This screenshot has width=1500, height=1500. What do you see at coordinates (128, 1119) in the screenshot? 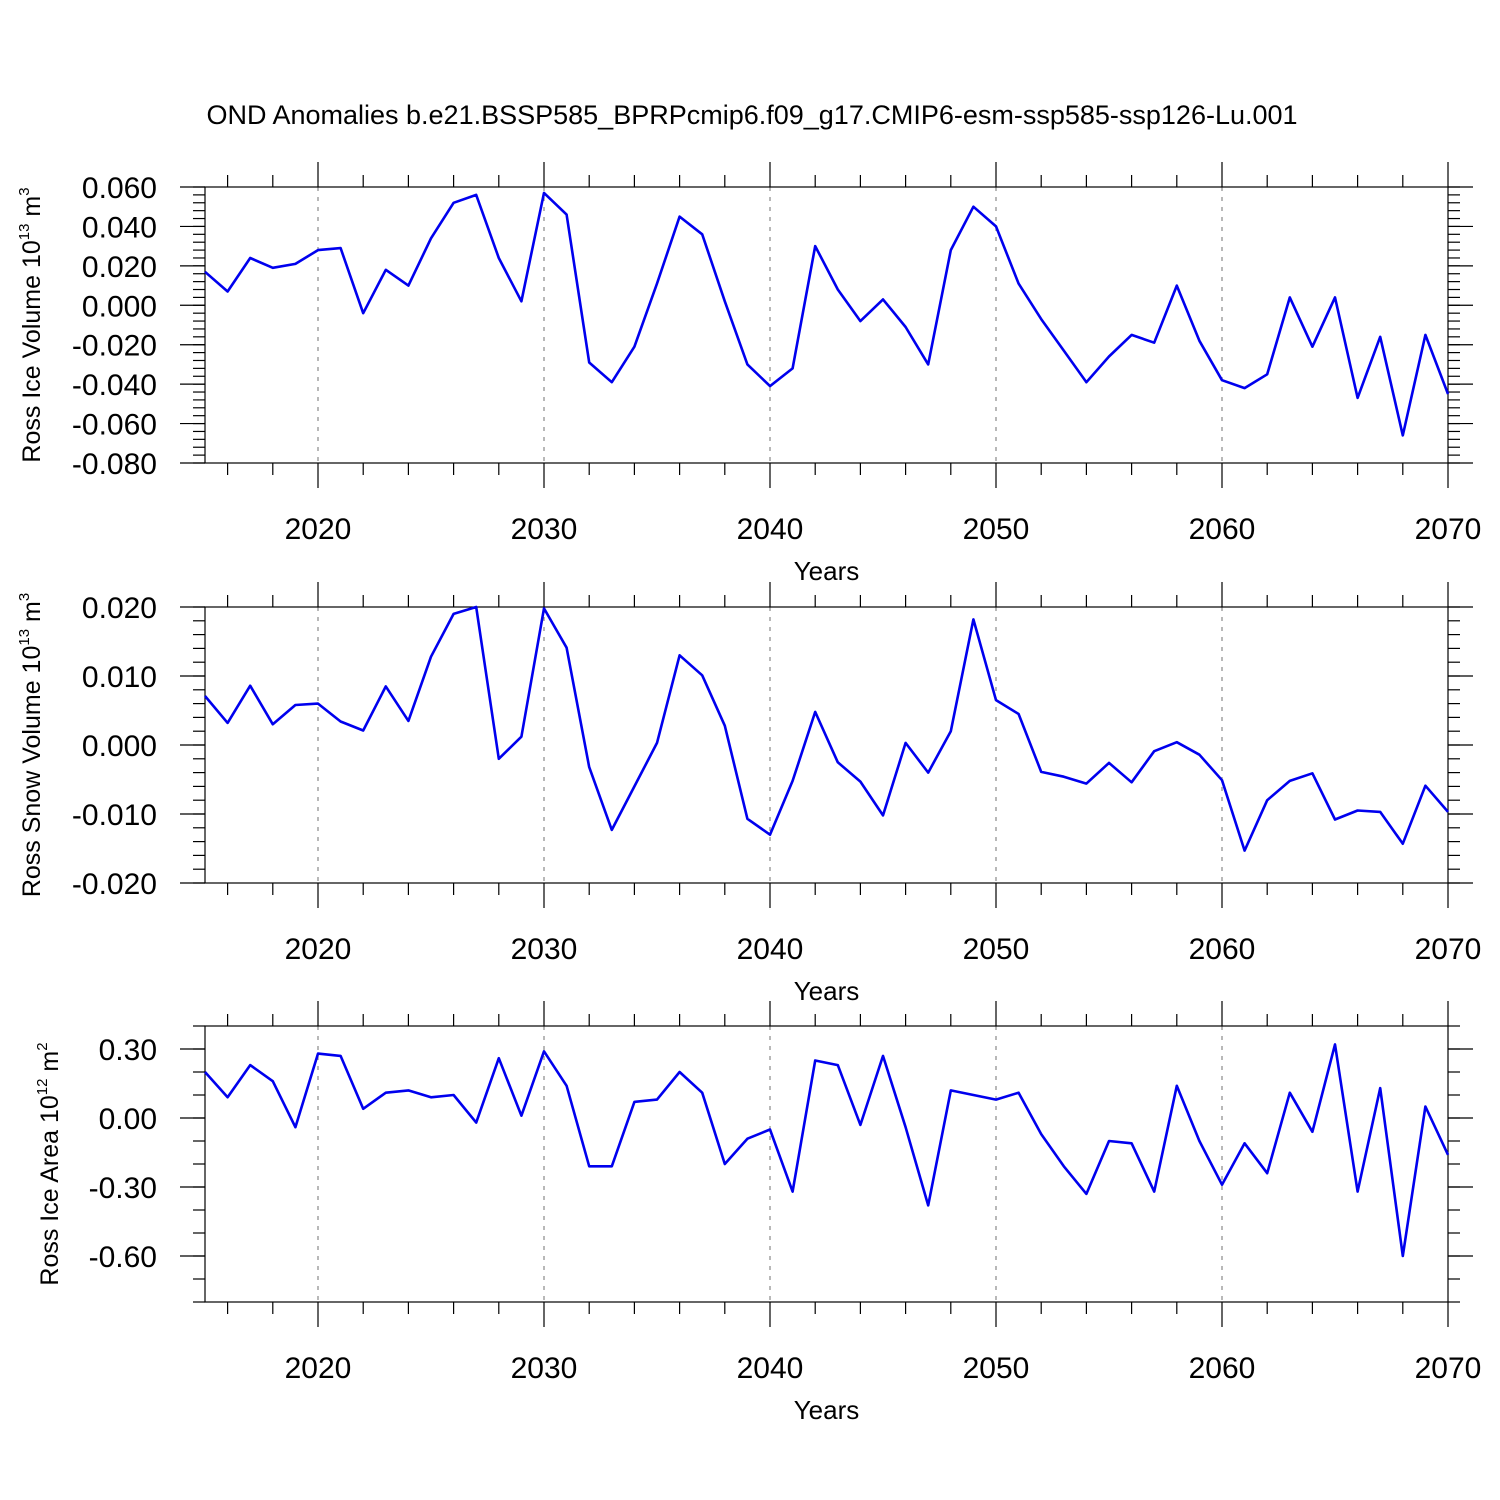
I see `y-tick-label: 0.00` at bounding box center [128, 1119].